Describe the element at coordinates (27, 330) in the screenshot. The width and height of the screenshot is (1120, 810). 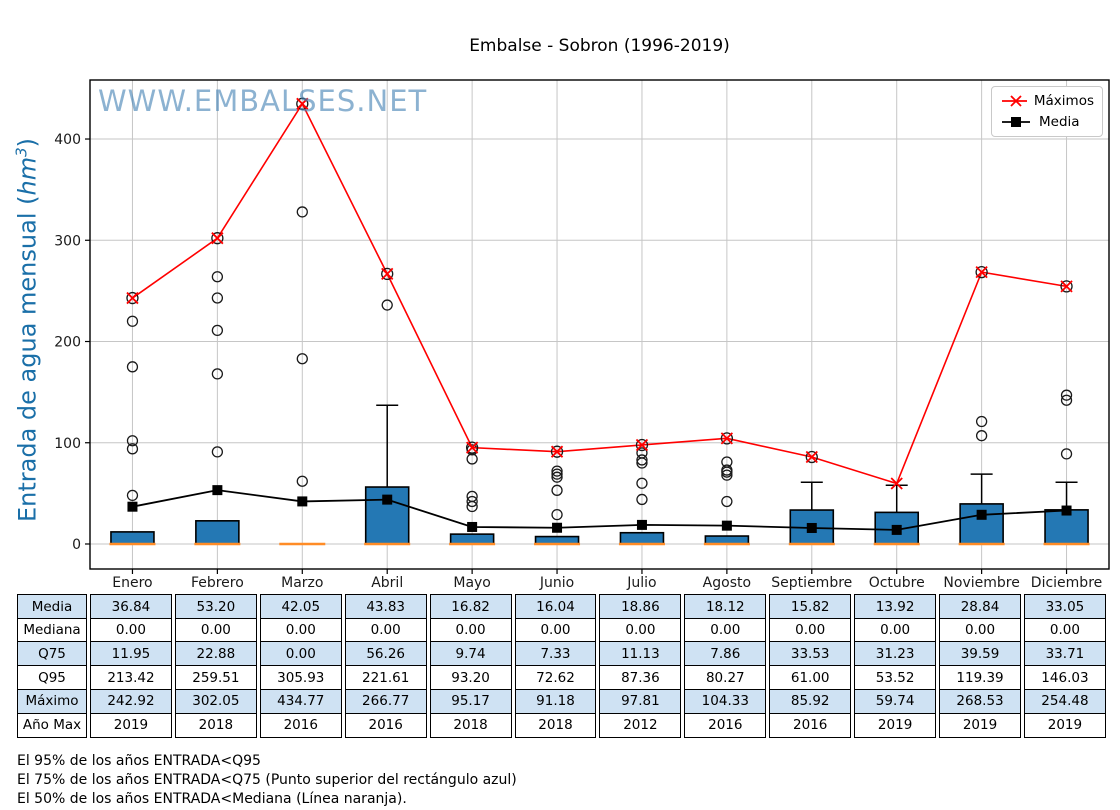
I see `y-axis-label: Entrada de agua mensual (hm3)` at that location.